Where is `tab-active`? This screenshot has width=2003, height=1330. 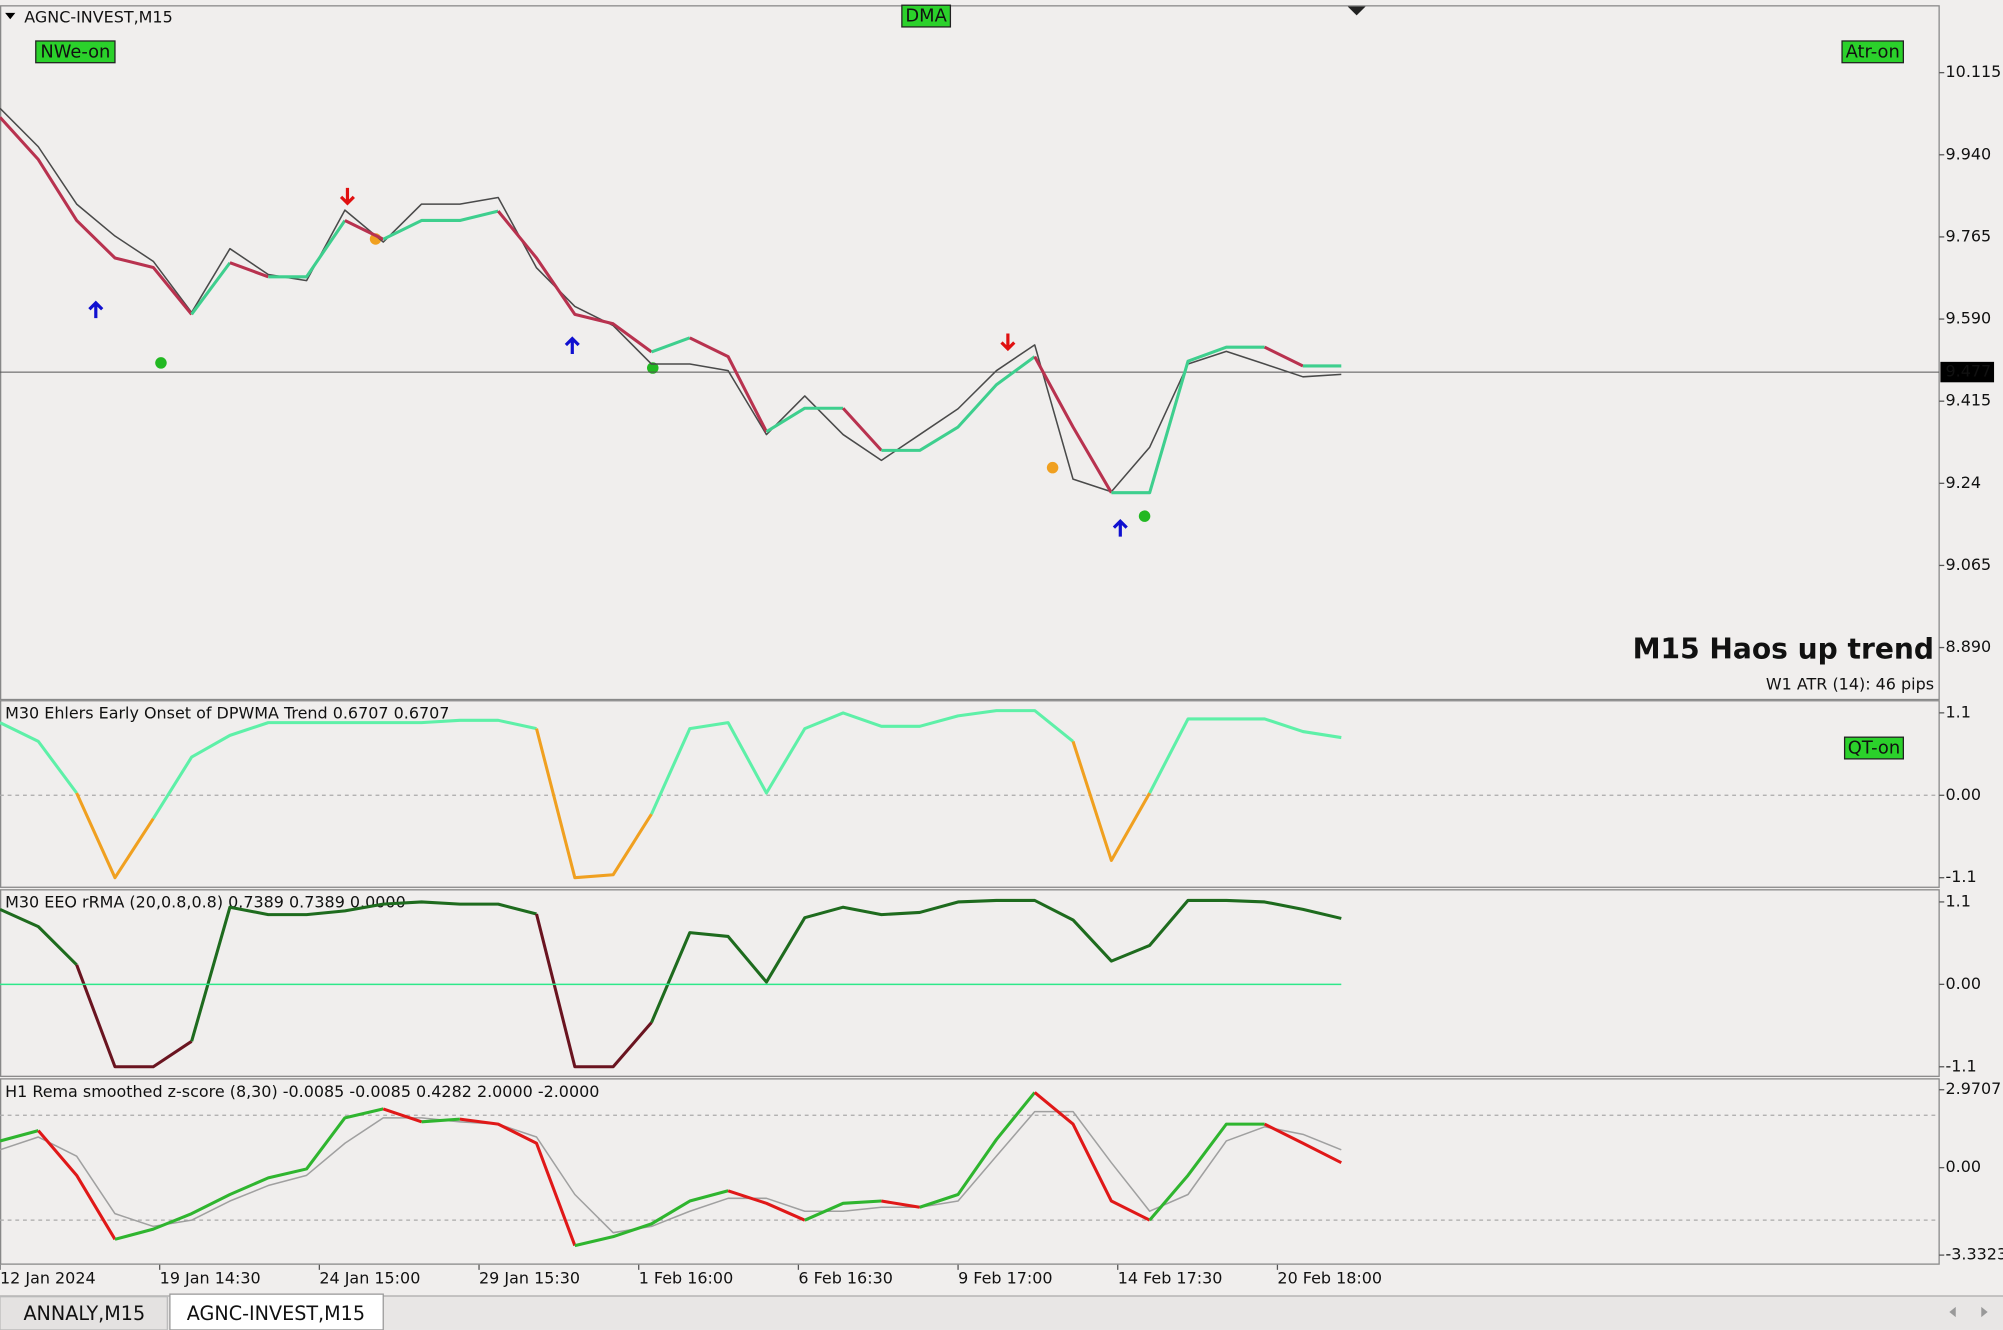 tab-active is located at coordinates (276, 1311).